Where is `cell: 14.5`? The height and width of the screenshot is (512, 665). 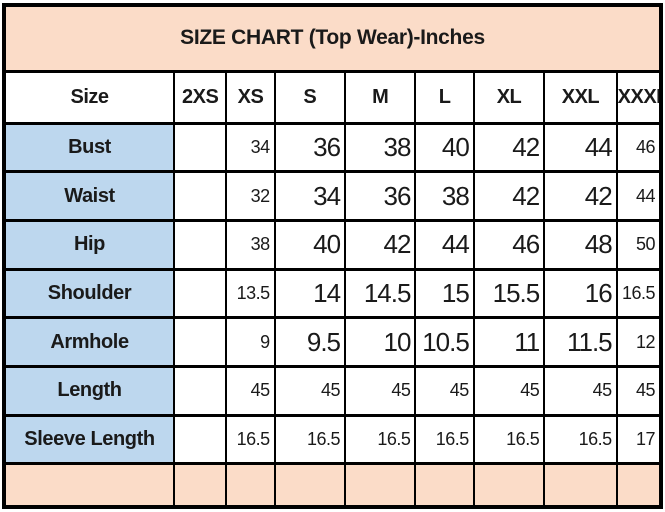 cell: 14.5 is located at coordinates (380, 293).